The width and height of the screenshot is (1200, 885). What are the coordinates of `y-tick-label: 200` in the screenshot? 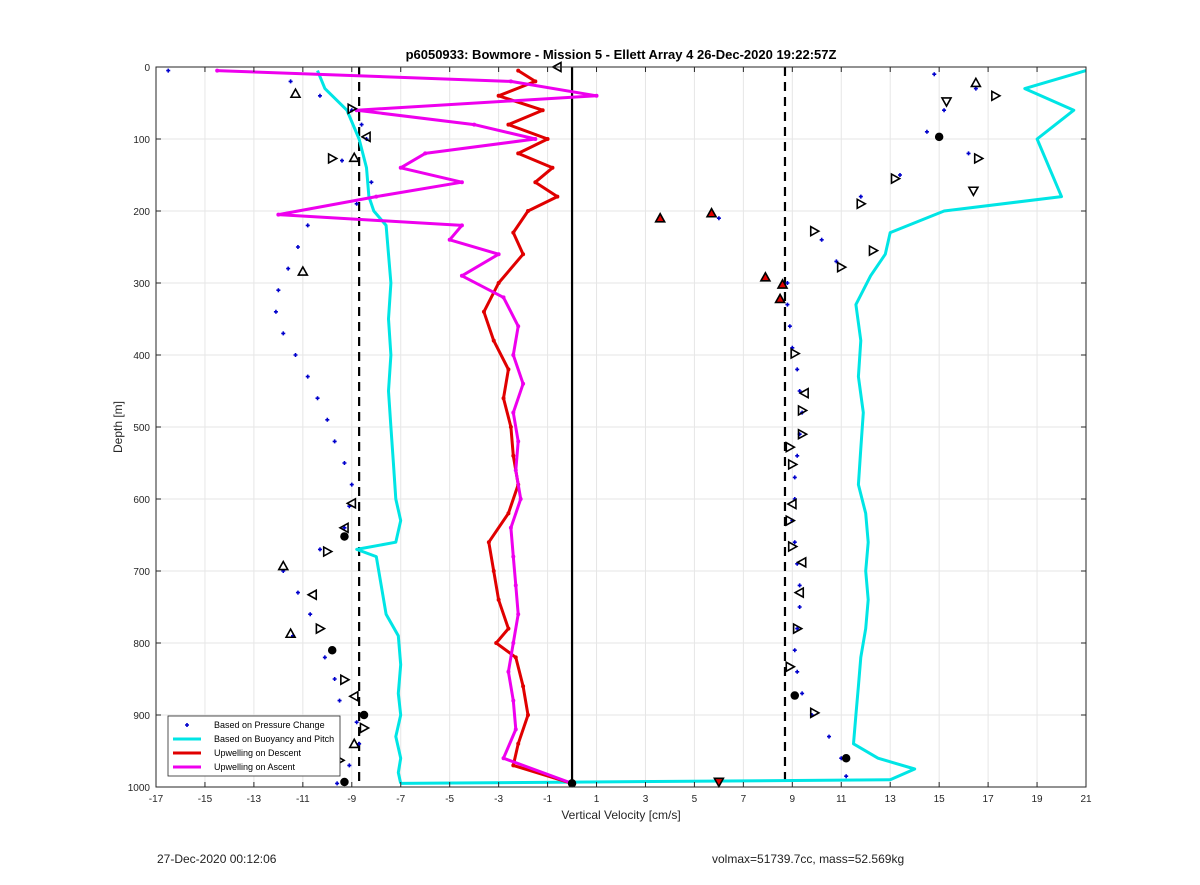 It's located at (141, 212).